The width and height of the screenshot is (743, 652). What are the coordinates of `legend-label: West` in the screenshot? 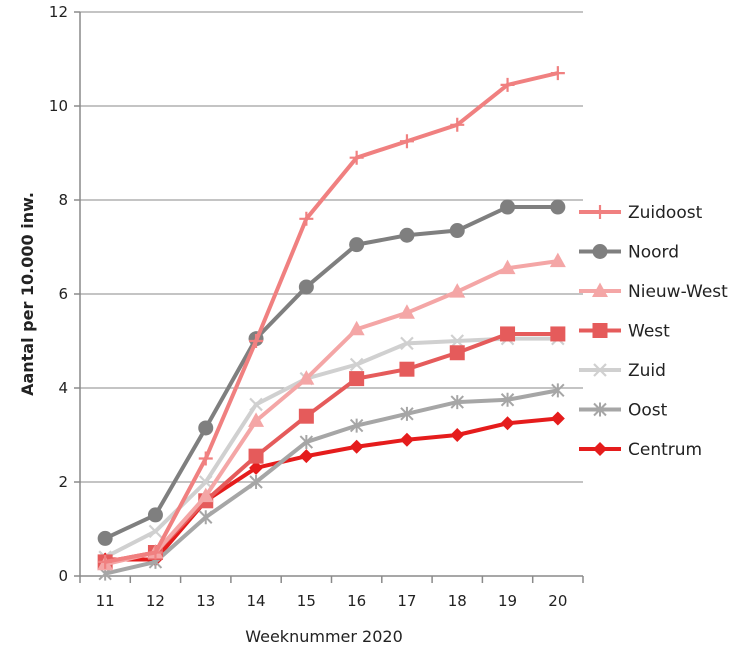 It's located at (649, 332).